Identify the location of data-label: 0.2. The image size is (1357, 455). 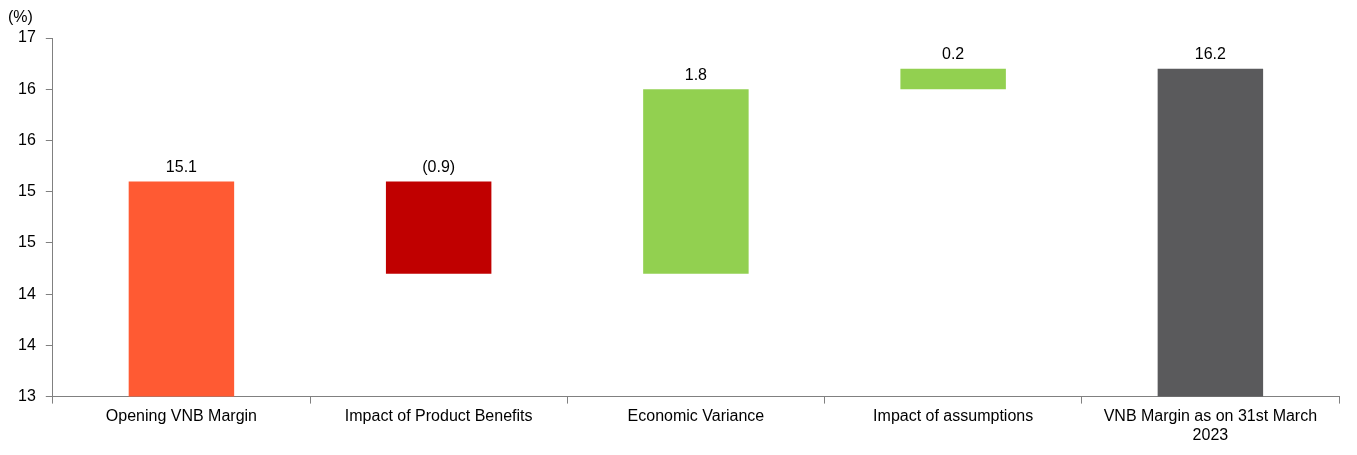
(953, 54).